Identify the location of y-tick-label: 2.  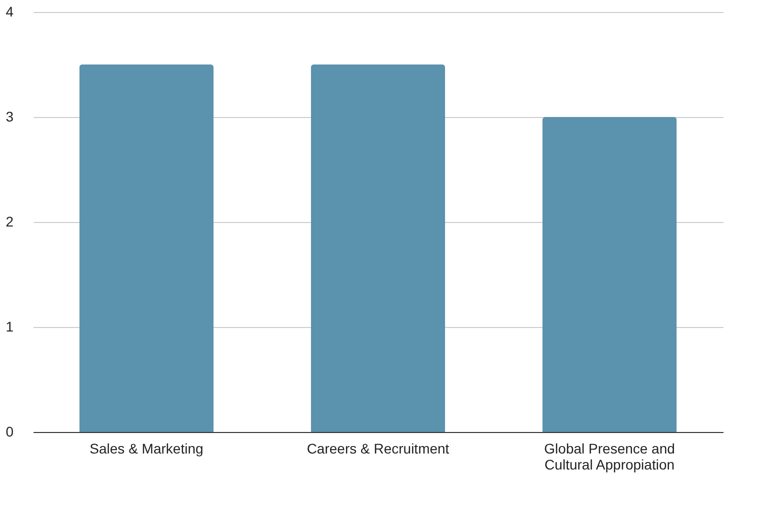
(10, 222).